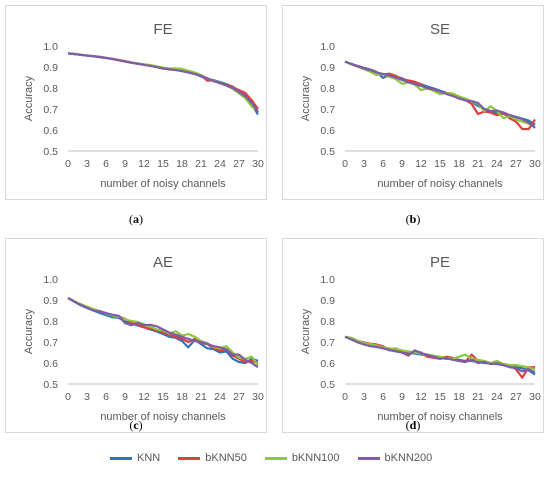 This screenshot has width=550, height=494. I want to click on legend-item-bknn50: bKNN50, so click(212, 458).